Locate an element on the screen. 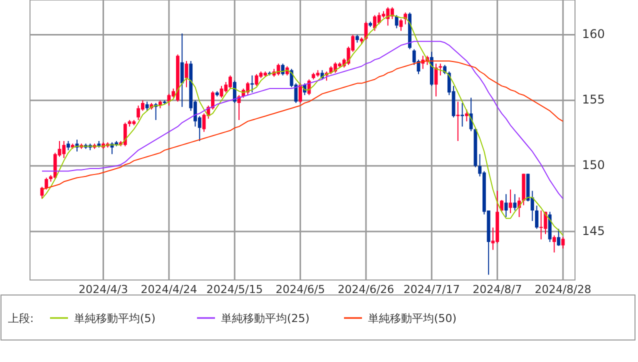 The height and width of the screenshot is (362, 638). legend-label: 単純移動平均(50) is located at coordinates (412, 318).